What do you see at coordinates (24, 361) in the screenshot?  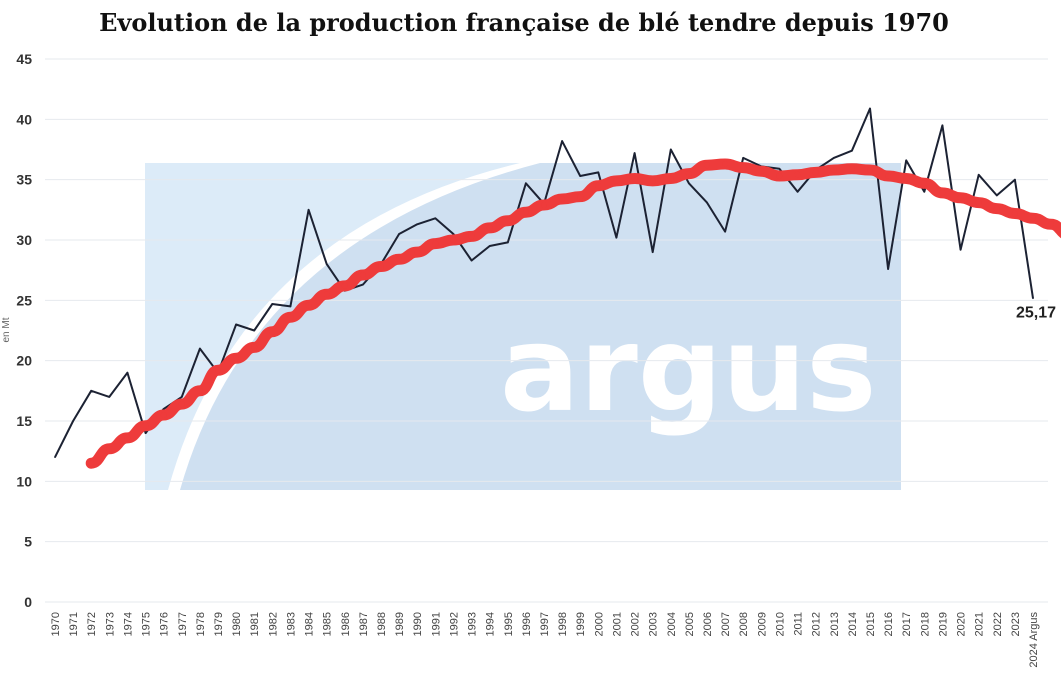 I see `y-tick-label: 20` at bounding box center [24, 361].